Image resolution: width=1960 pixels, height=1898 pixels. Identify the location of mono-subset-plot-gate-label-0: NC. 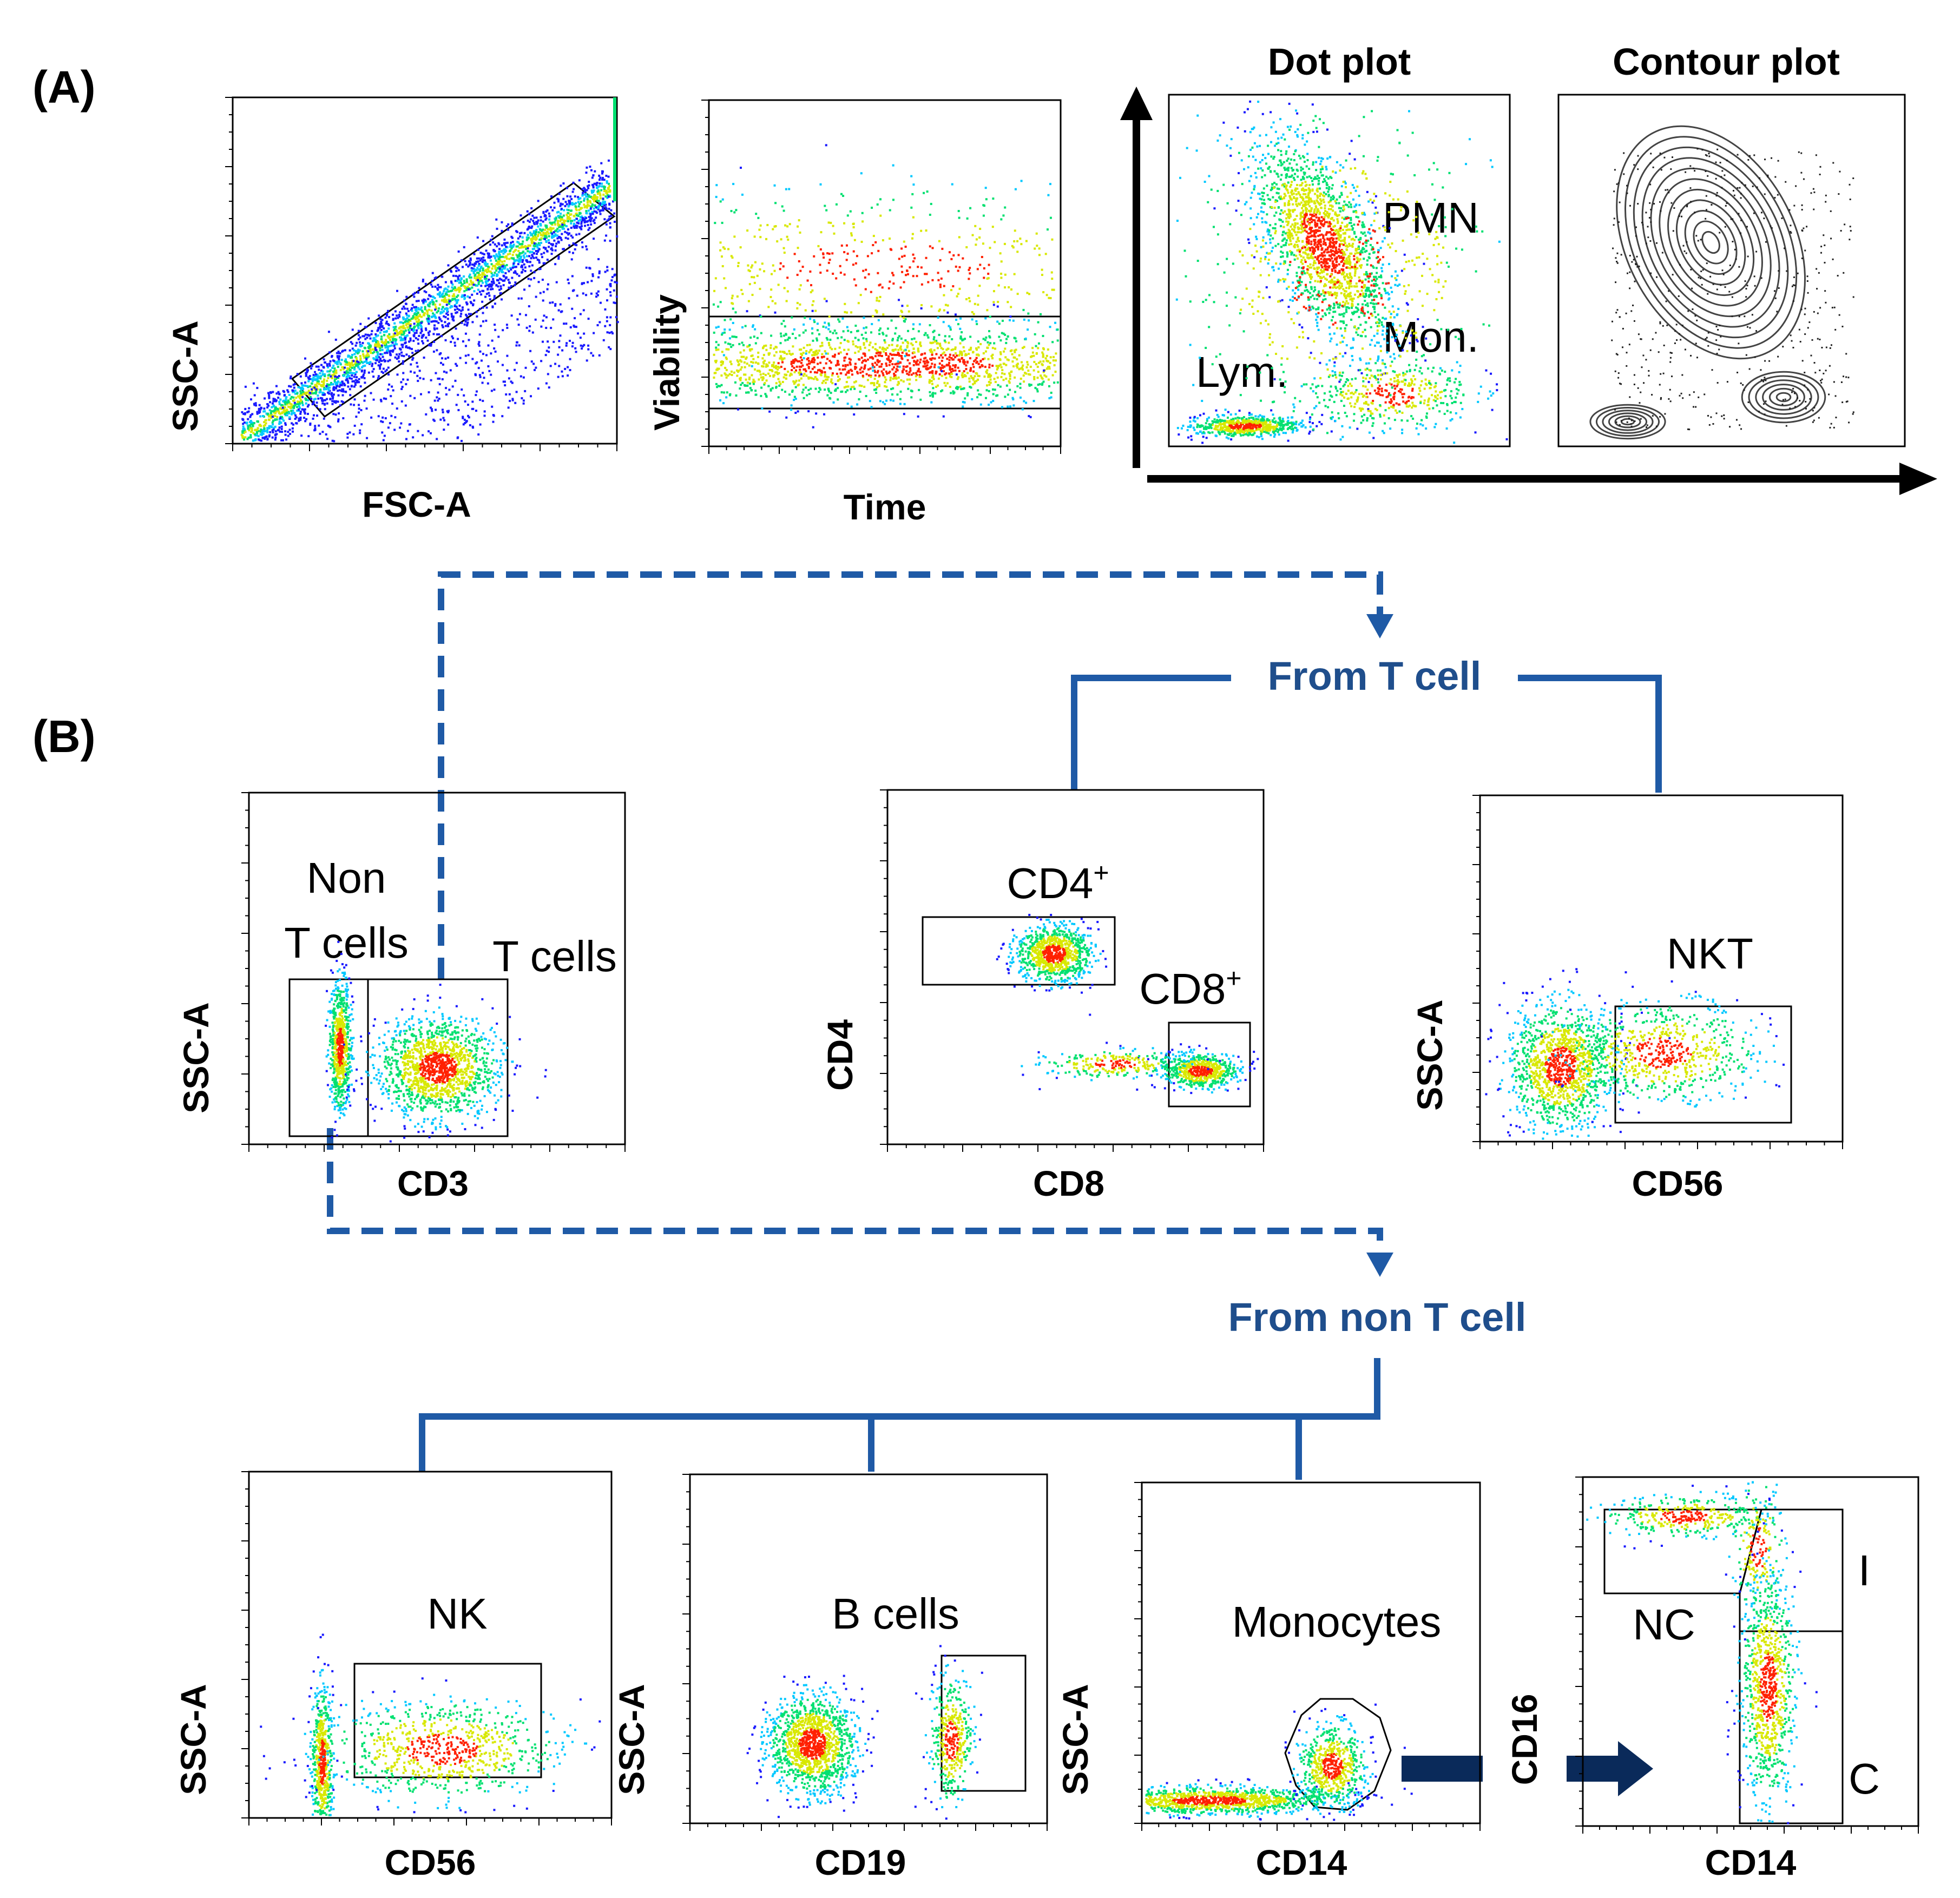
(1664, 1625).